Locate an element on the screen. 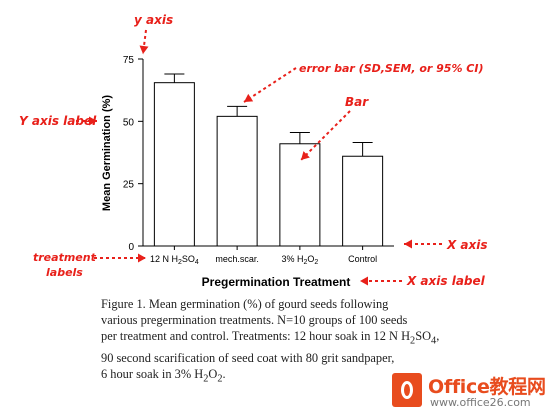  office26-watermark: Office教程网 www.office26.com is located at coordinates (468, 390).